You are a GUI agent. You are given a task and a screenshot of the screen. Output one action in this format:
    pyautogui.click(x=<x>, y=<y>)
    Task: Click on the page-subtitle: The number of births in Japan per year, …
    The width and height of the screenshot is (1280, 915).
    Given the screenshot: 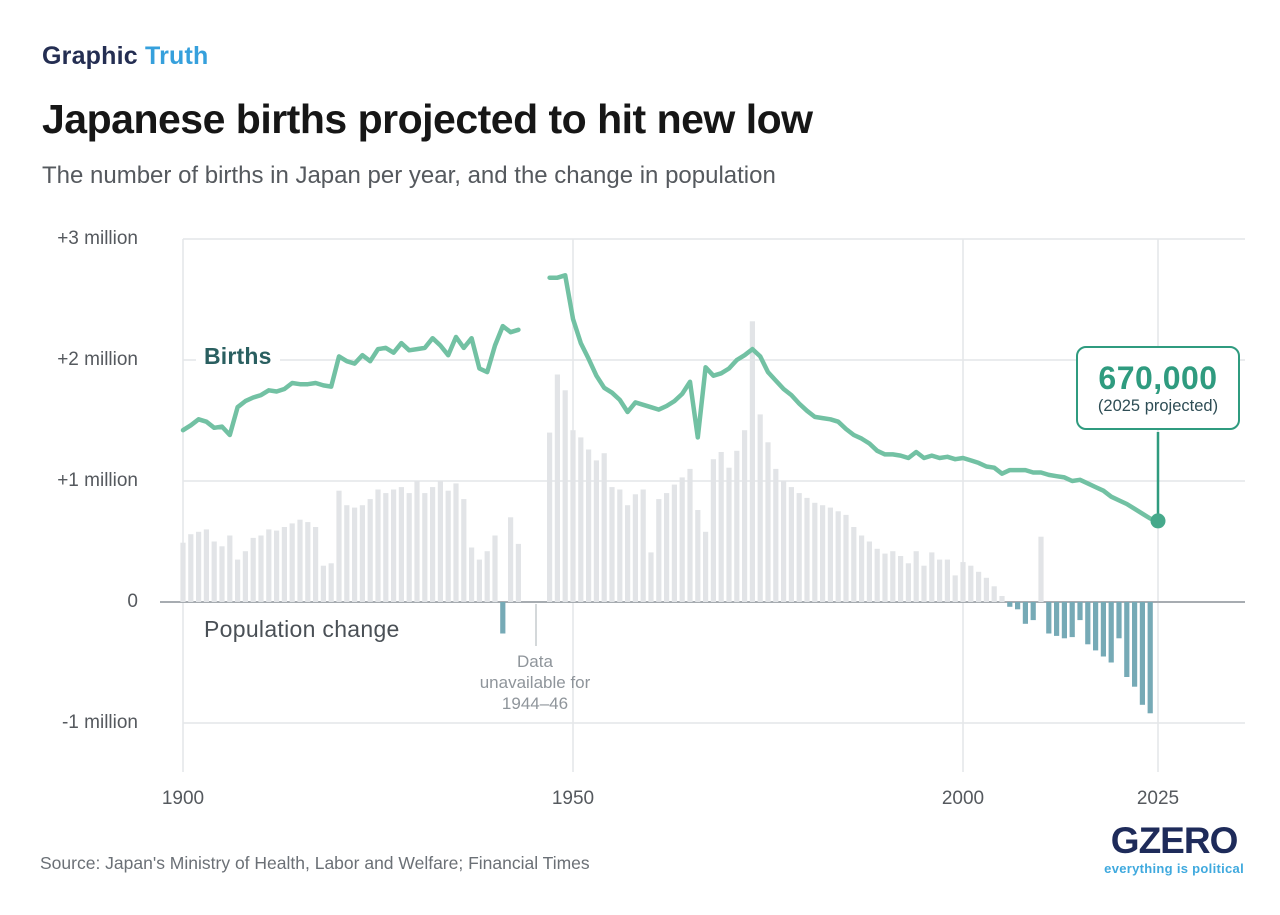 What is the action you would take?
    pyautogui.click(x=409, y=175)
    